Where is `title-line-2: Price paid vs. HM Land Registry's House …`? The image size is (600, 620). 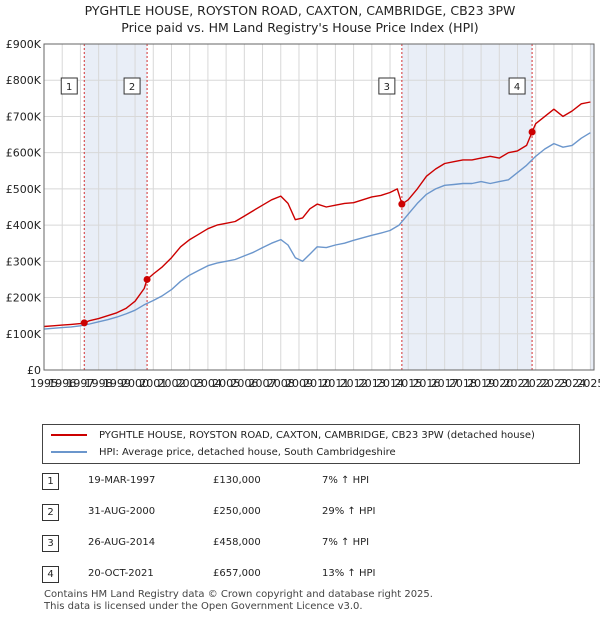
title-line-2: Price paid vs. HM Land Registry's House … is located at coordinates (300, 27).